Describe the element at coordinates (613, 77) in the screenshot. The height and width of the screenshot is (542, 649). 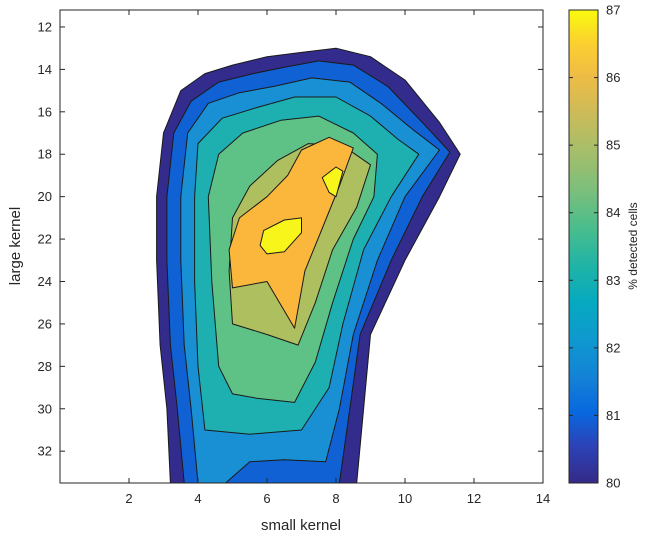
I see `colorbar-tick-label: 86` at that location.